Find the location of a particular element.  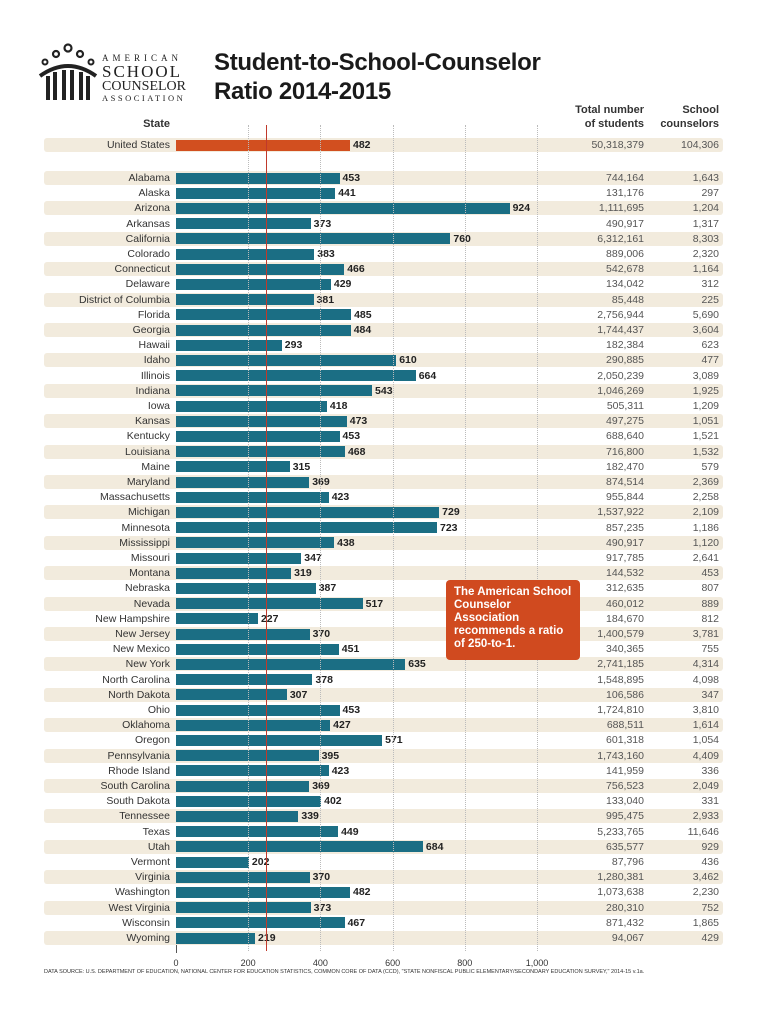

state-label: Missouri is located at coordinates (150, 558).